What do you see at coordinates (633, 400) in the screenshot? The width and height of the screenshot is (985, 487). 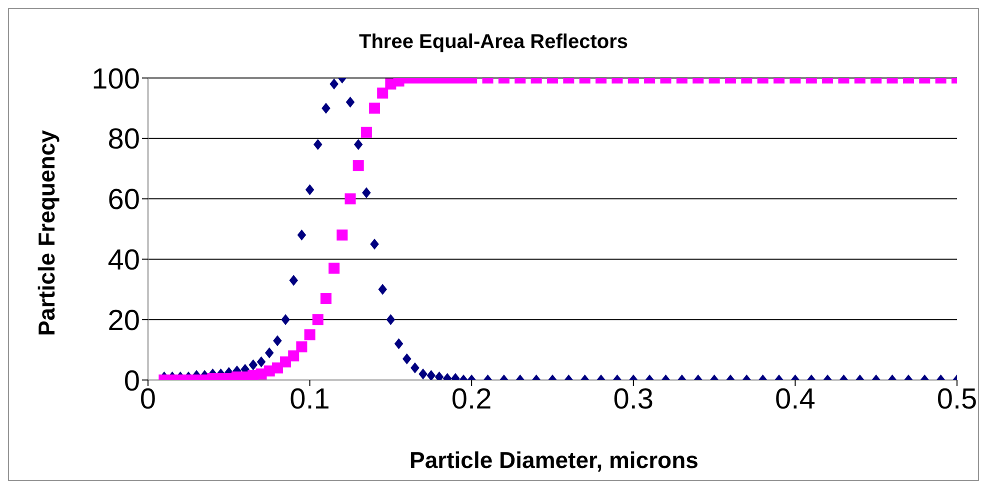 I see `x-tick-label: 0.3` at bounding box center [633, 400].